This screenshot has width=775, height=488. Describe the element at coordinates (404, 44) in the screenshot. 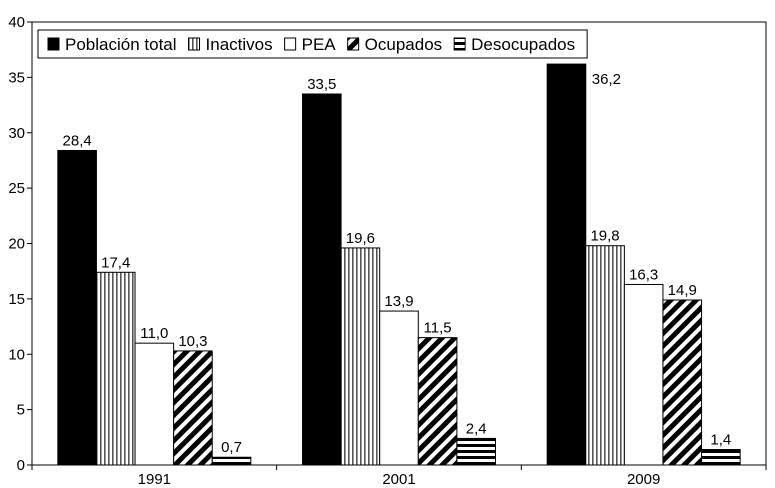

I see `legend-label-ocupados: Ocupados` at that location.